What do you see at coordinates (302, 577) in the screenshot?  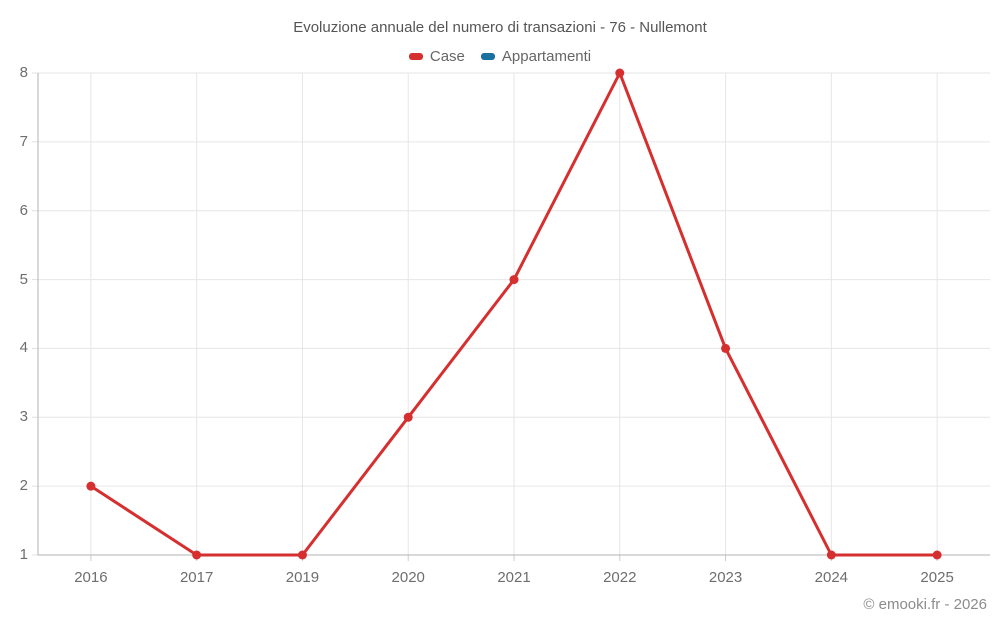 I see `x-tick-label-2019: 2019` at bounding box center [302, 577].